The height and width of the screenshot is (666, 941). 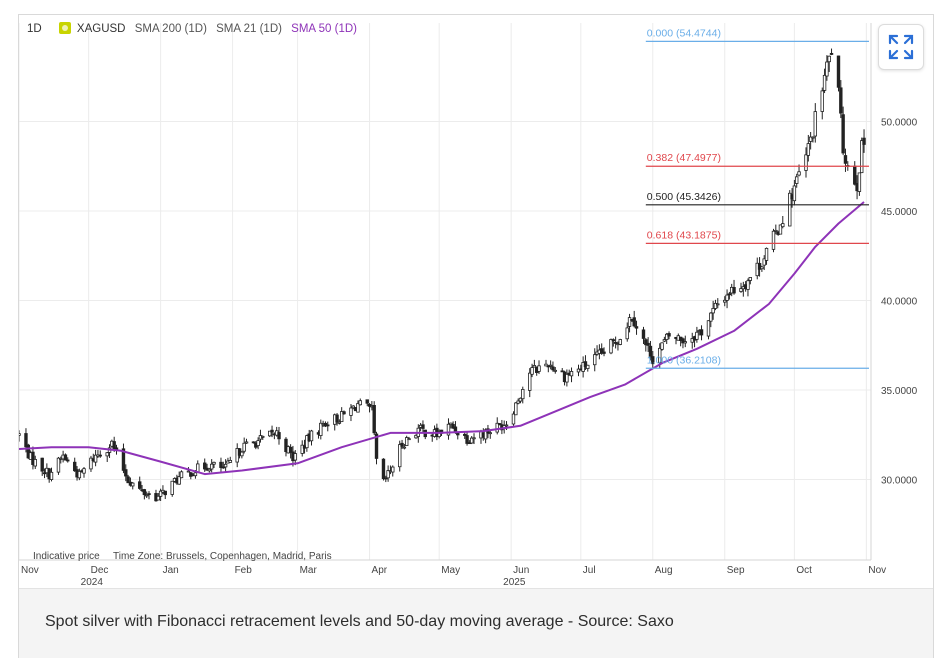 What do you see at coordinates (804, 570) in the screenshot?
I see `x-tick-label: Oct` at bounding box center [804, 570].